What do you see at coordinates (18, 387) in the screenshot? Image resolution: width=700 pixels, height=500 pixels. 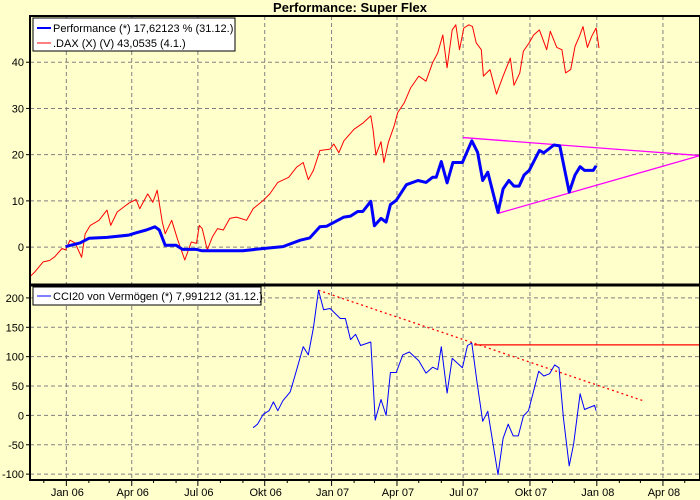 I see `y-tick-label: 50` at bounding box center [18, 387].